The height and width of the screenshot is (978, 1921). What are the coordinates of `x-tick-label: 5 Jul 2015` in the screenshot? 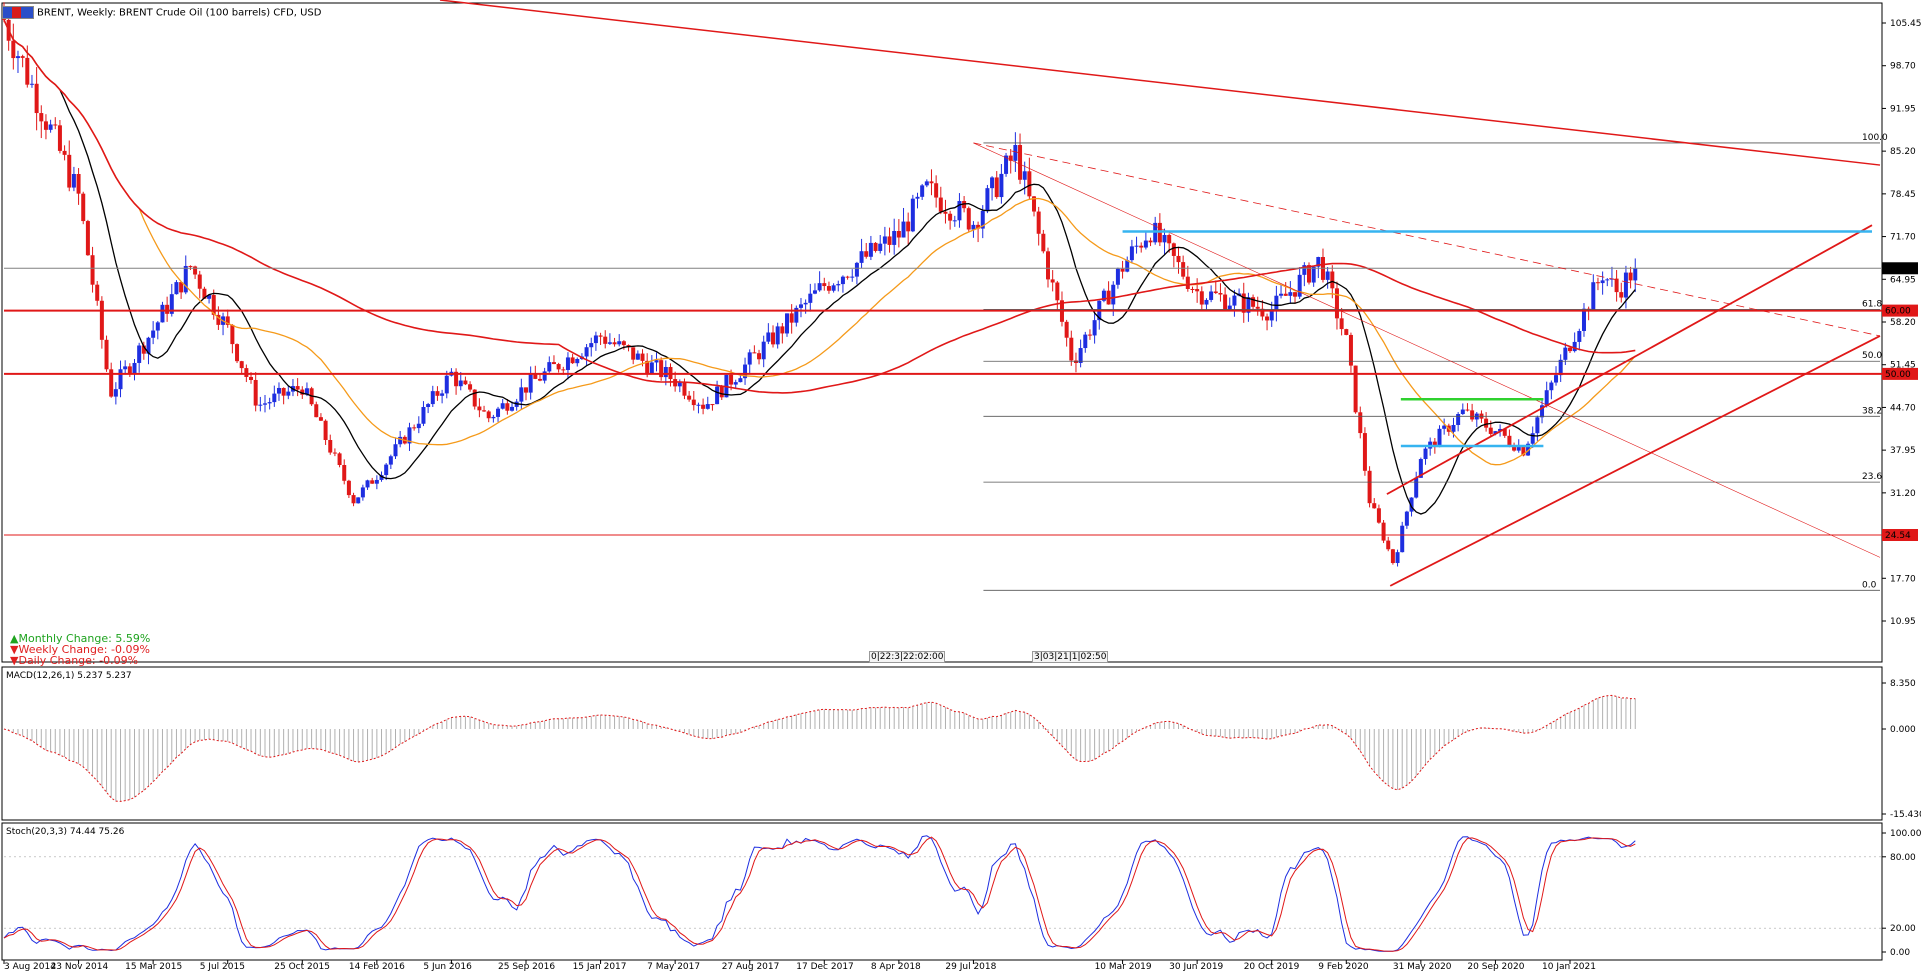 It's located at (222, 967).